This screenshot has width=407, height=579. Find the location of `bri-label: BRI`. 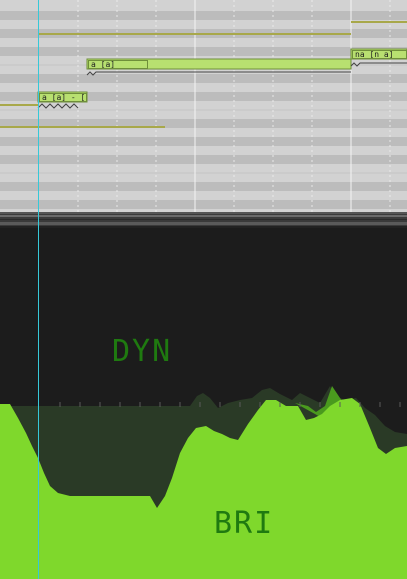

bri-label: BRI is located at coordinates (244, 523).